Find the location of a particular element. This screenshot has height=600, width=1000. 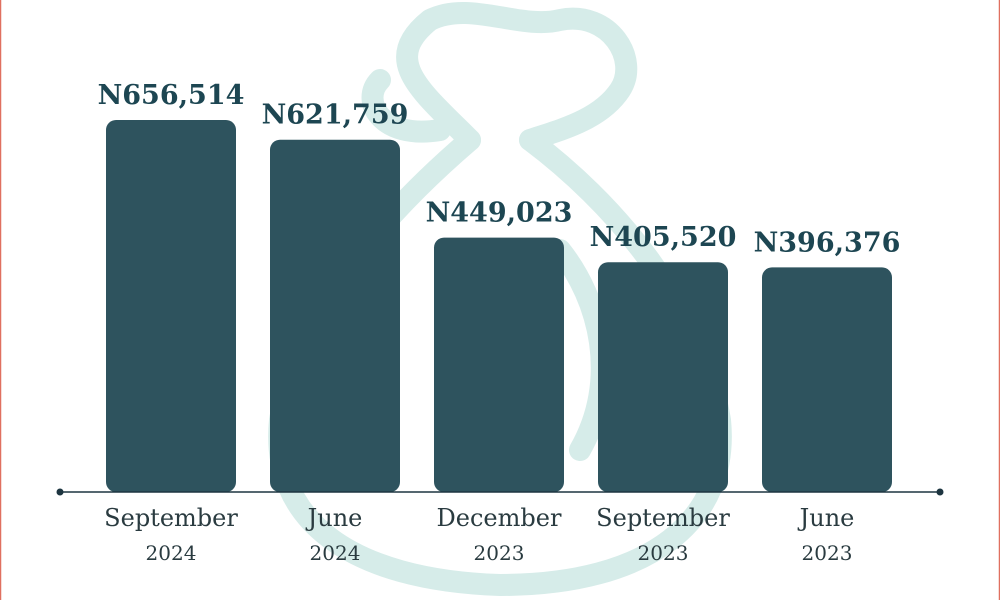

value-label: N396,376 is located at coordinates (827, 242).